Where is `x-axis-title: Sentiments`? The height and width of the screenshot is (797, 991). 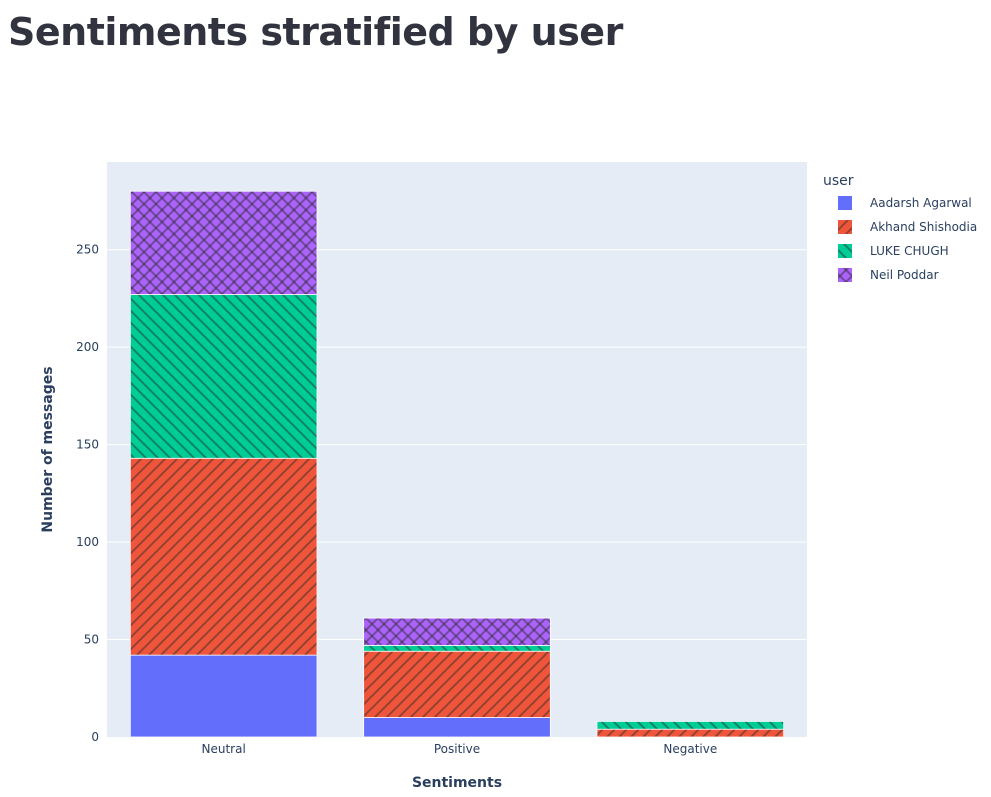 x-axis-title: Sentiments is located at coordinates (457, 783).